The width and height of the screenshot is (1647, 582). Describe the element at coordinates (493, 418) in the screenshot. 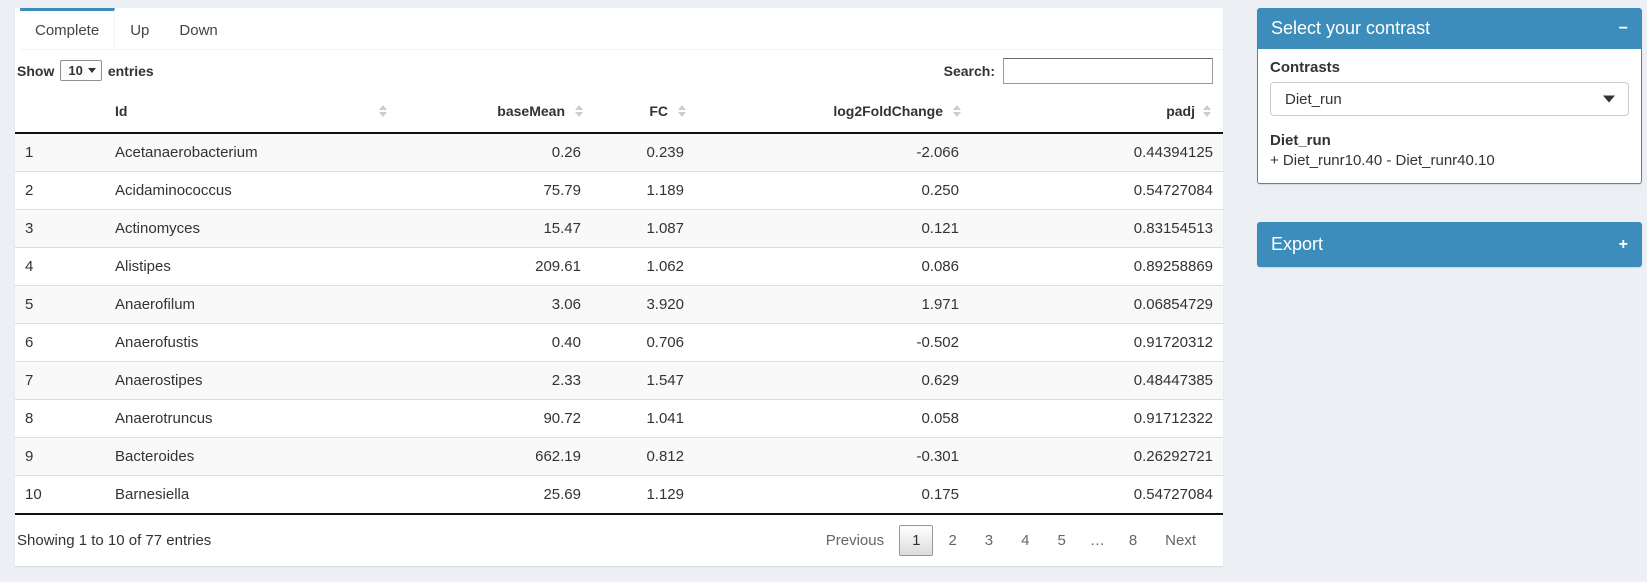

I see `cell-basemean: 90.72` at that location.